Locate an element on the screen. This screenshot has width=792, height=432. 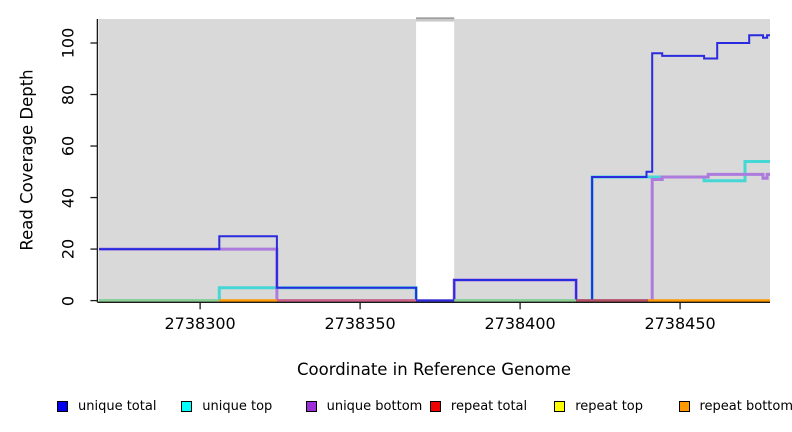
legend-item-unique-total: unique total is located at coordinates (107, 406).